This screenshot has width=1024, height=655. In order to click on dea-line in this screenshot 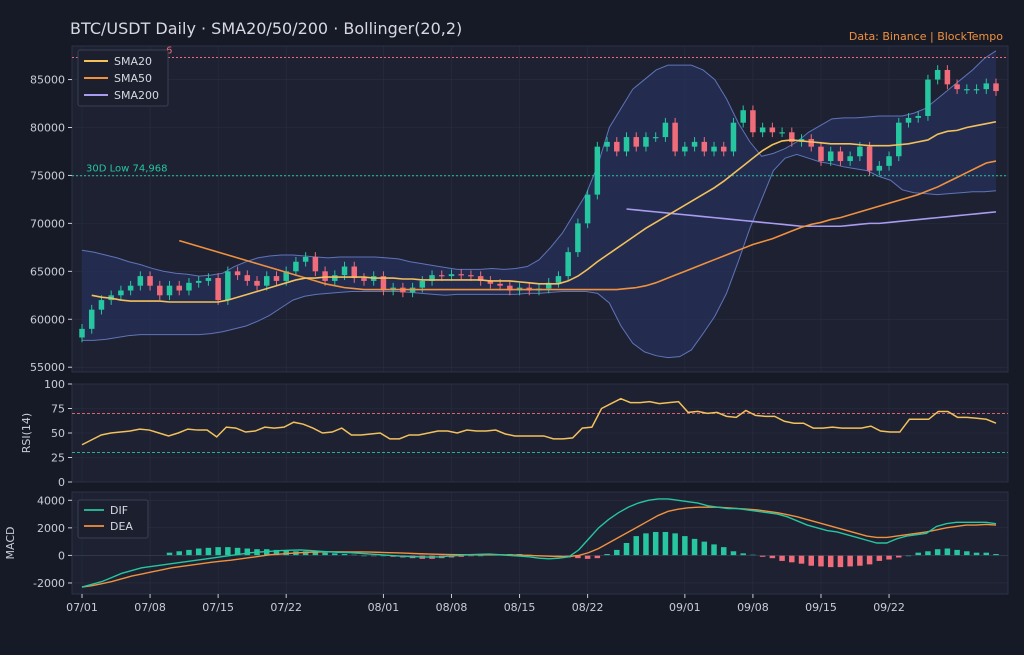, I will do `click(539, 547)`.